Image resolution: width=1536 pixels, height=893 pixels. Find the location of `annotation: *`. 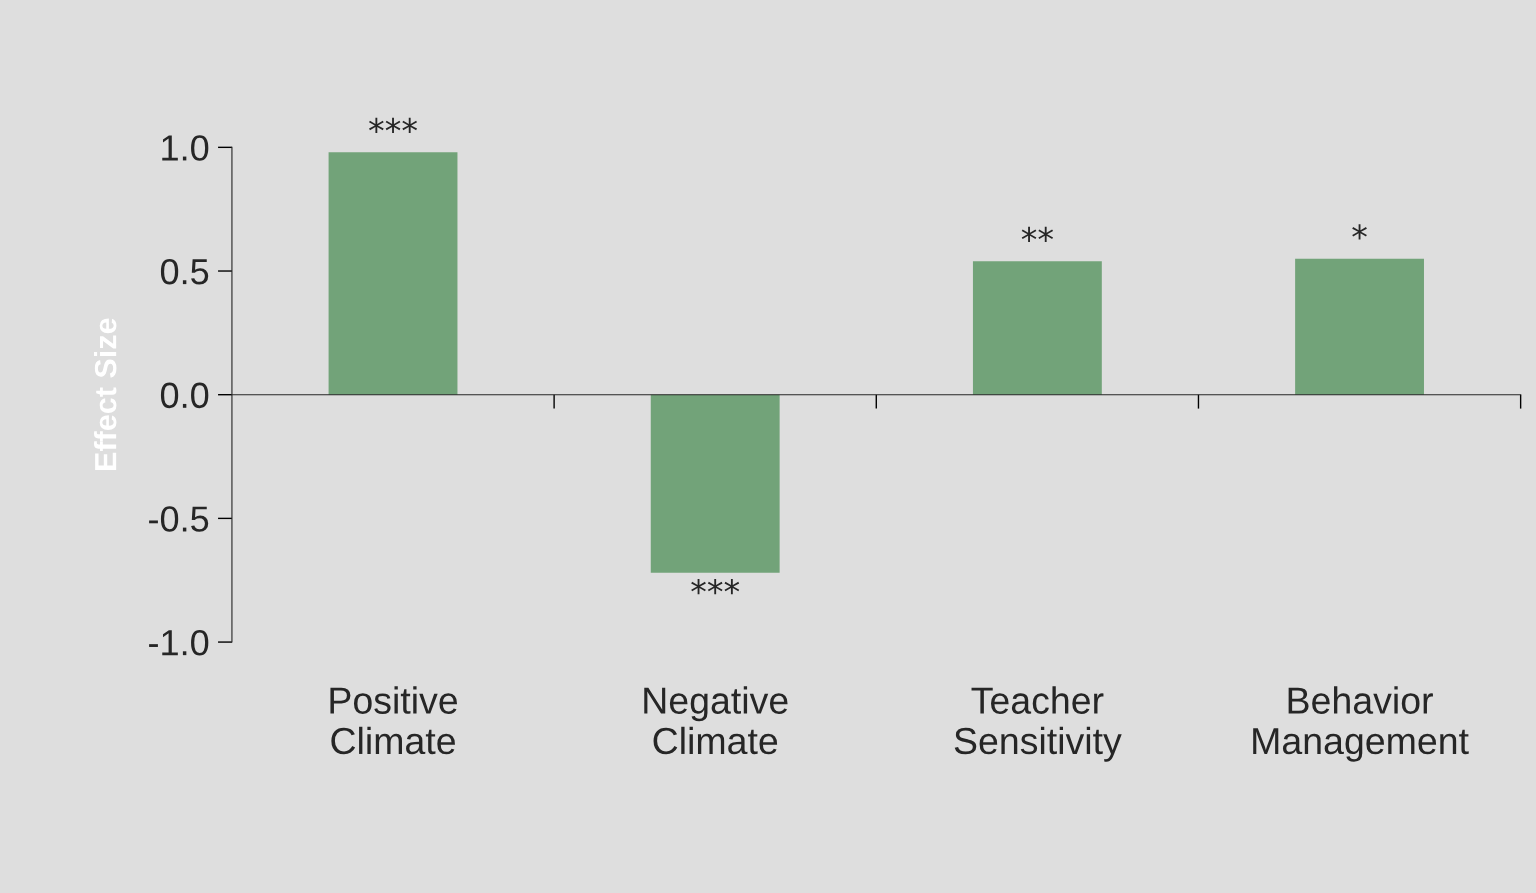

annotation: * is located at coordinates (1359, 232).